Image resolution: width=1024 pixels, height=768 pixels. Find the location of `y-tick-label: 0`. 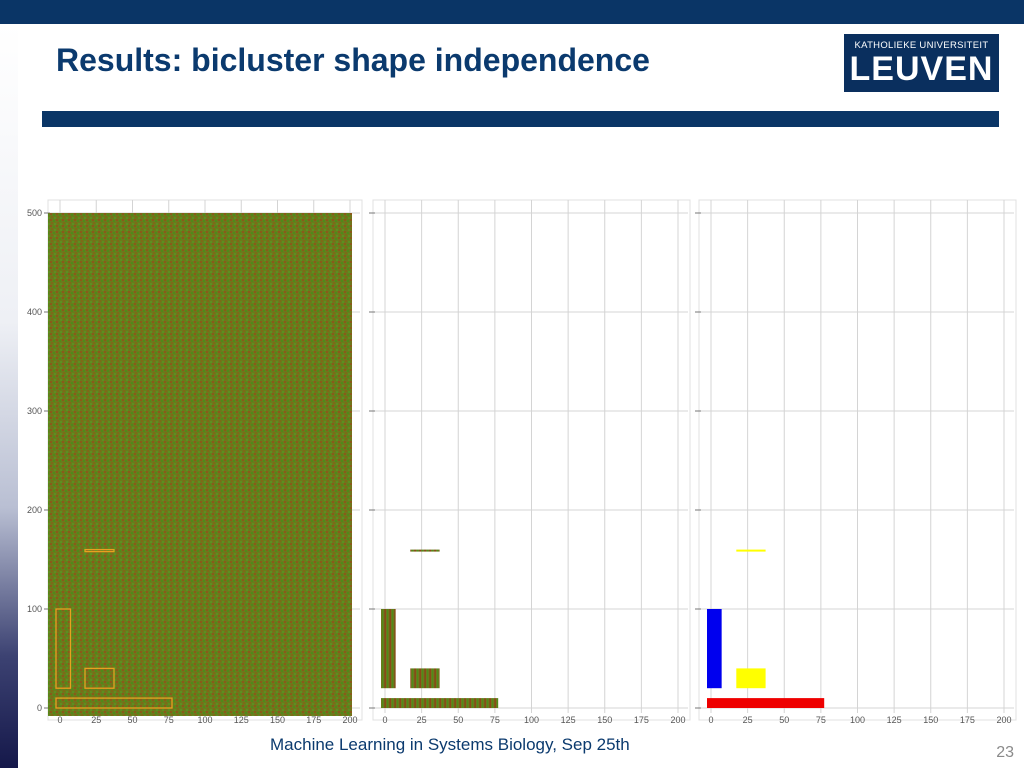

y-tick-label: 0 is located at coordinates (39, 708).